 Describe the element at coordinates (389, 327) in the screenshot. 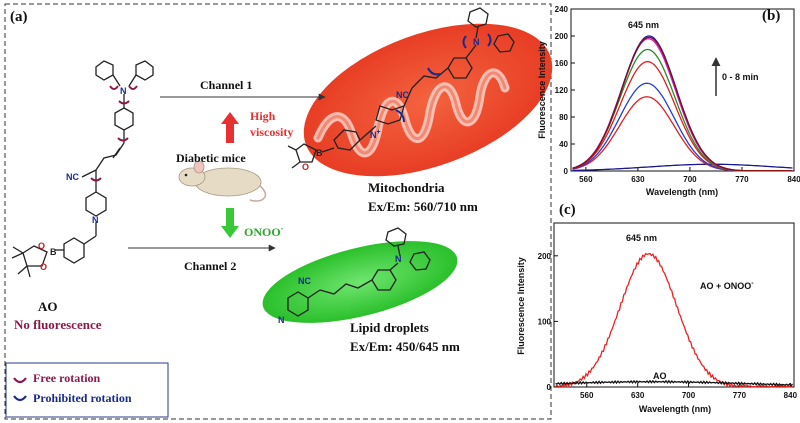

I see `lipid-label: Lipid droplets` at that location.